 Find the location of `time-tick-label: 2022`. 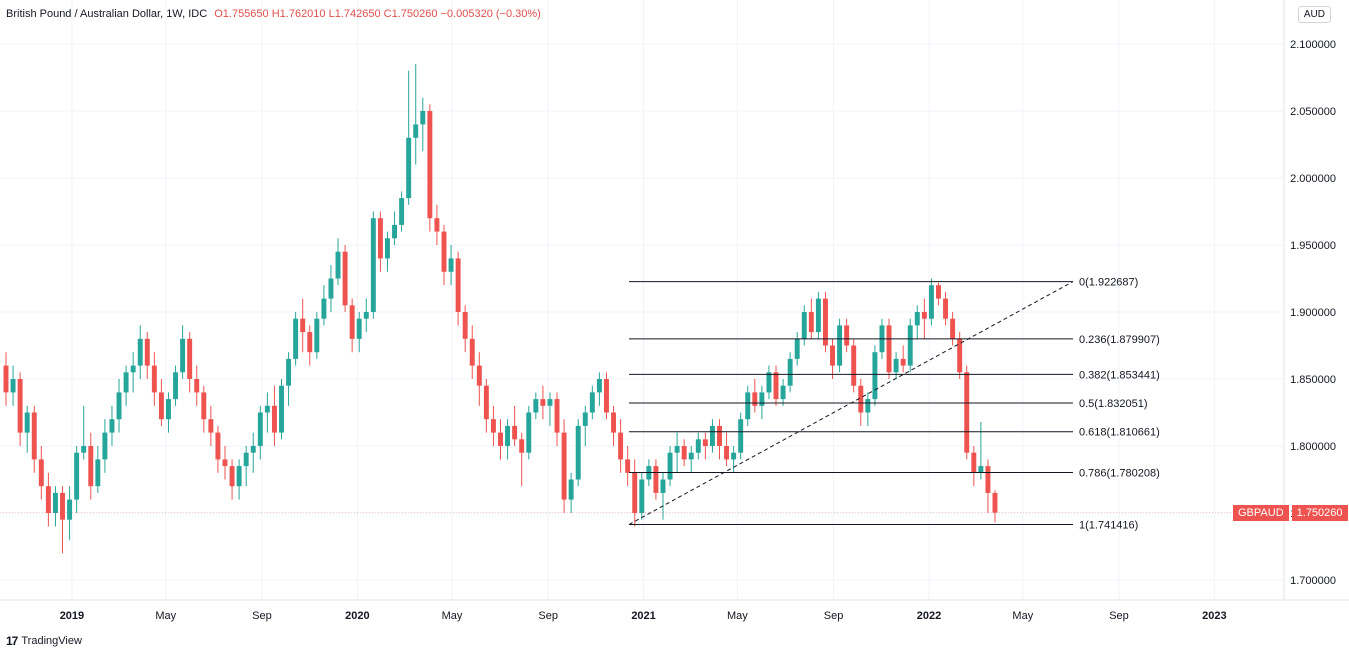

time-tick-label: 2022 is located at coordinates (929, 616).